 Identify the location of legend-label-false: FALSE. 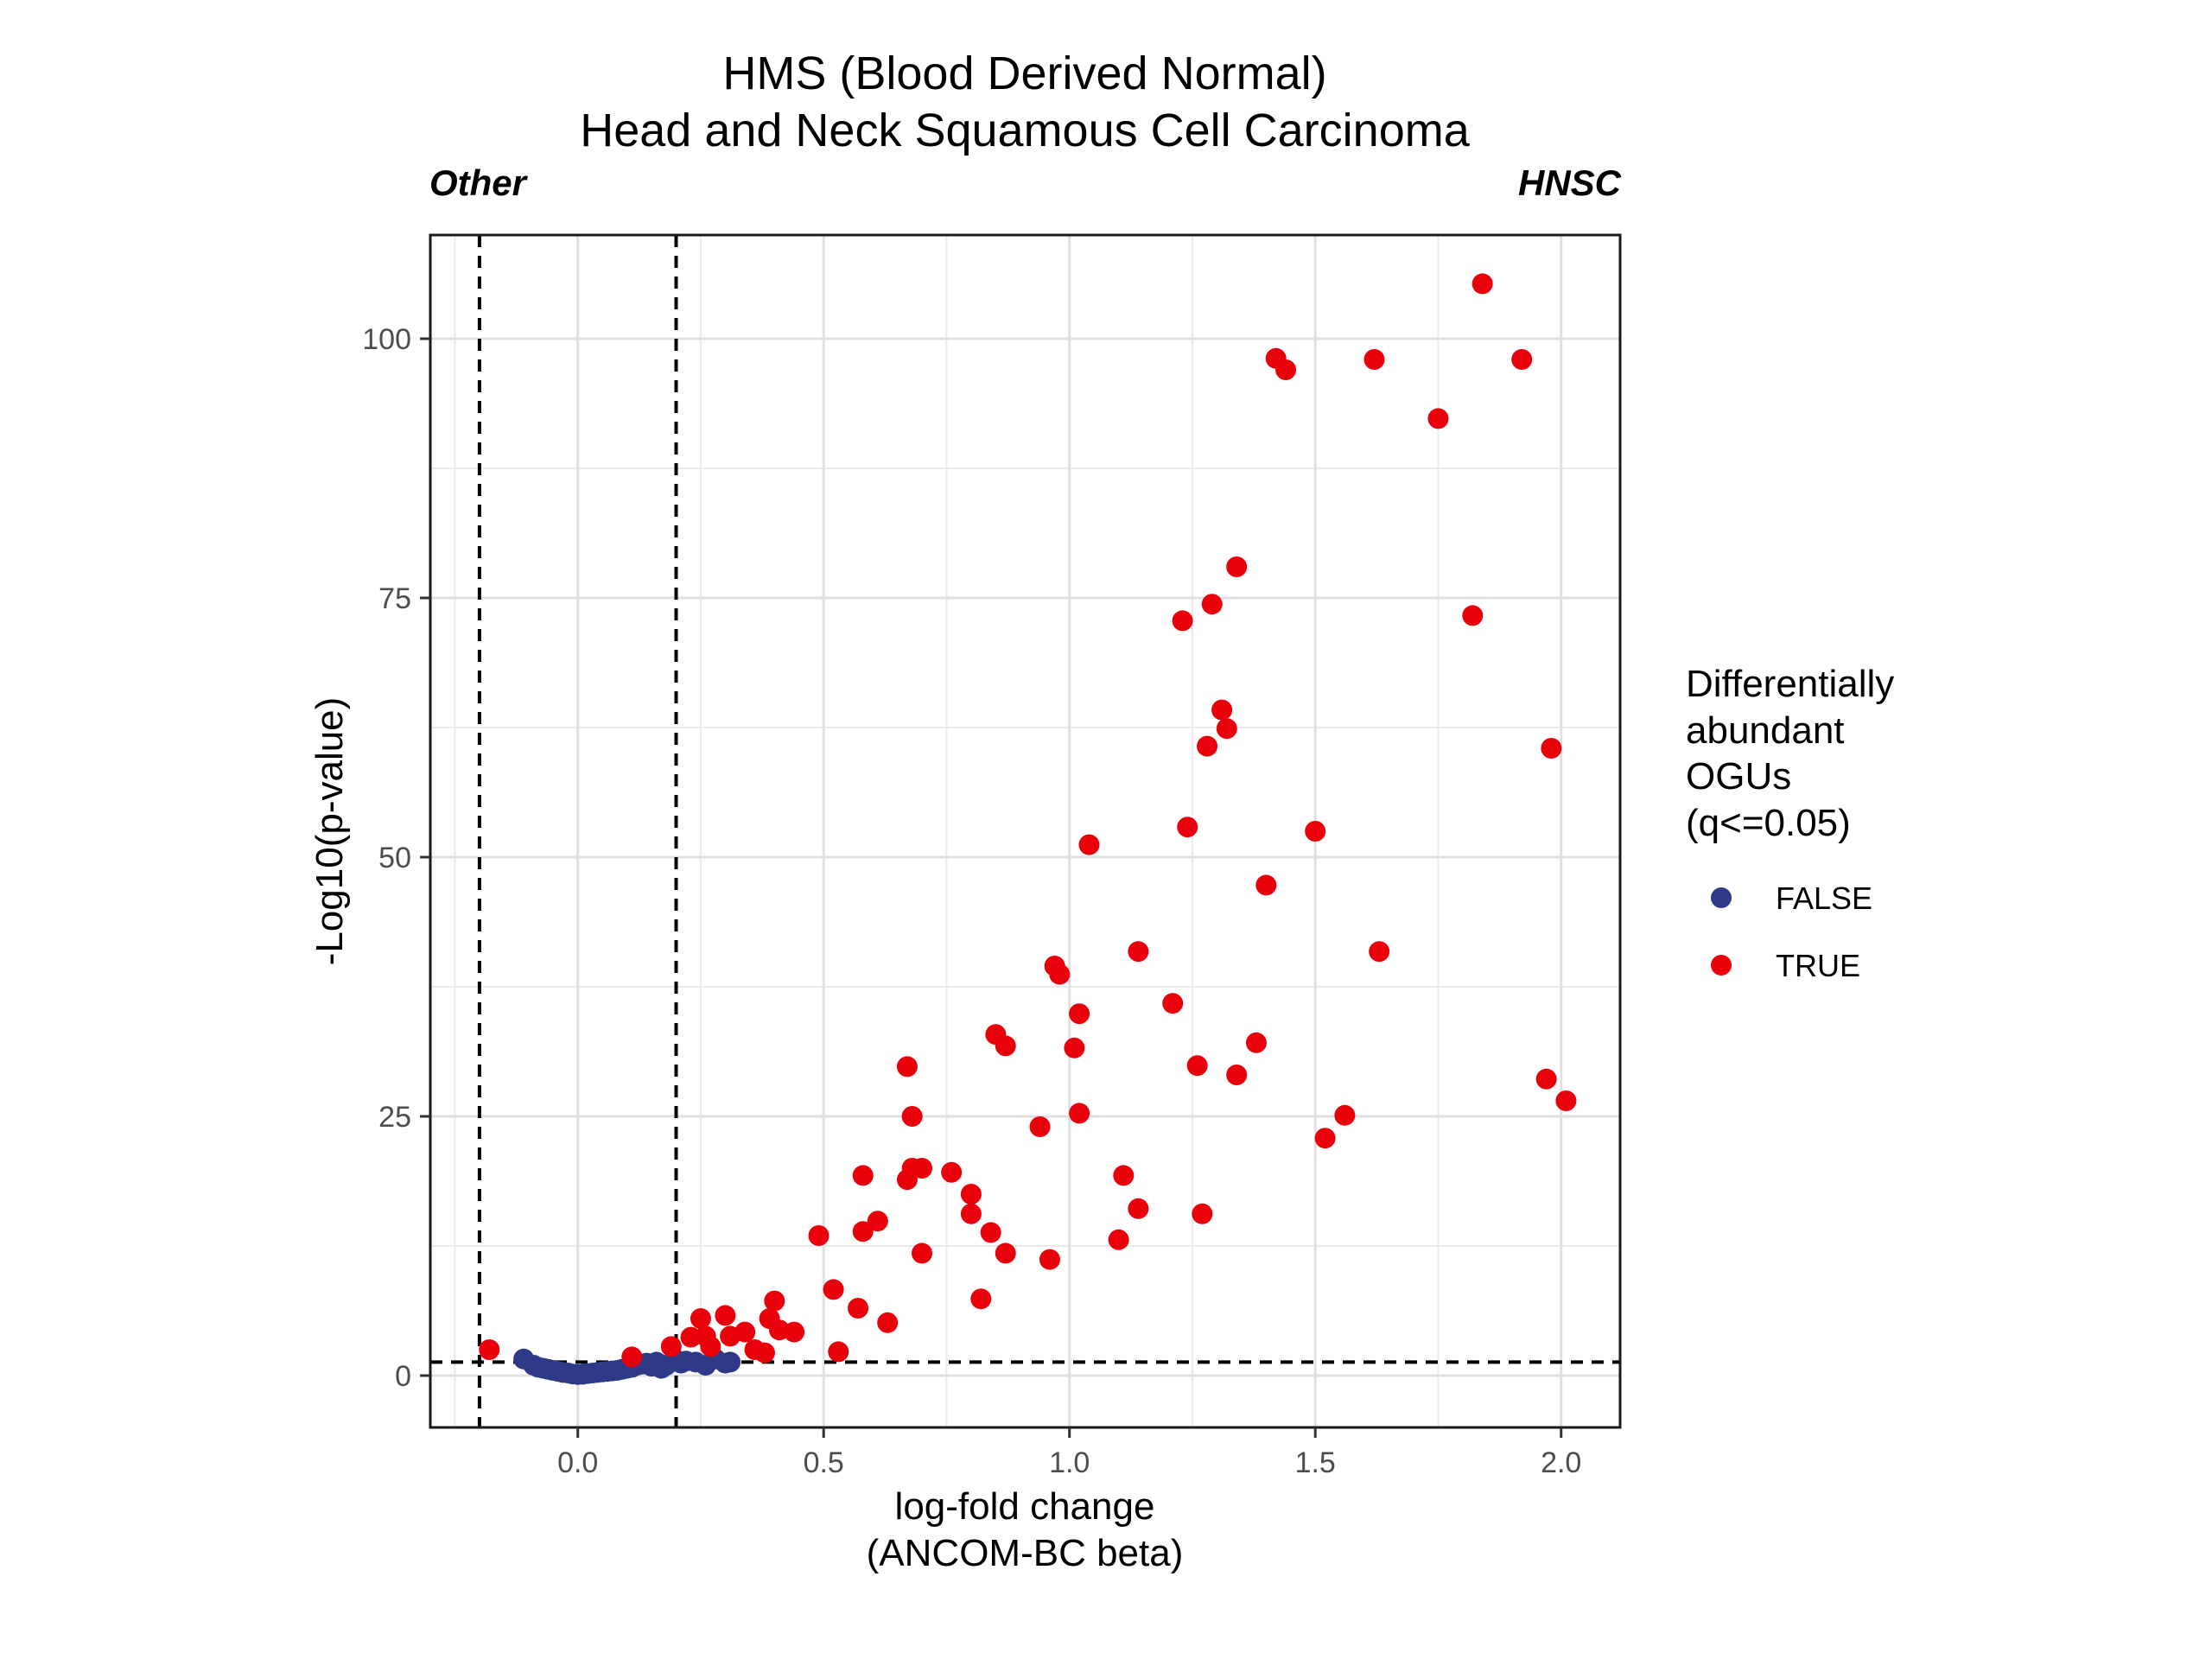
(1824, 898).